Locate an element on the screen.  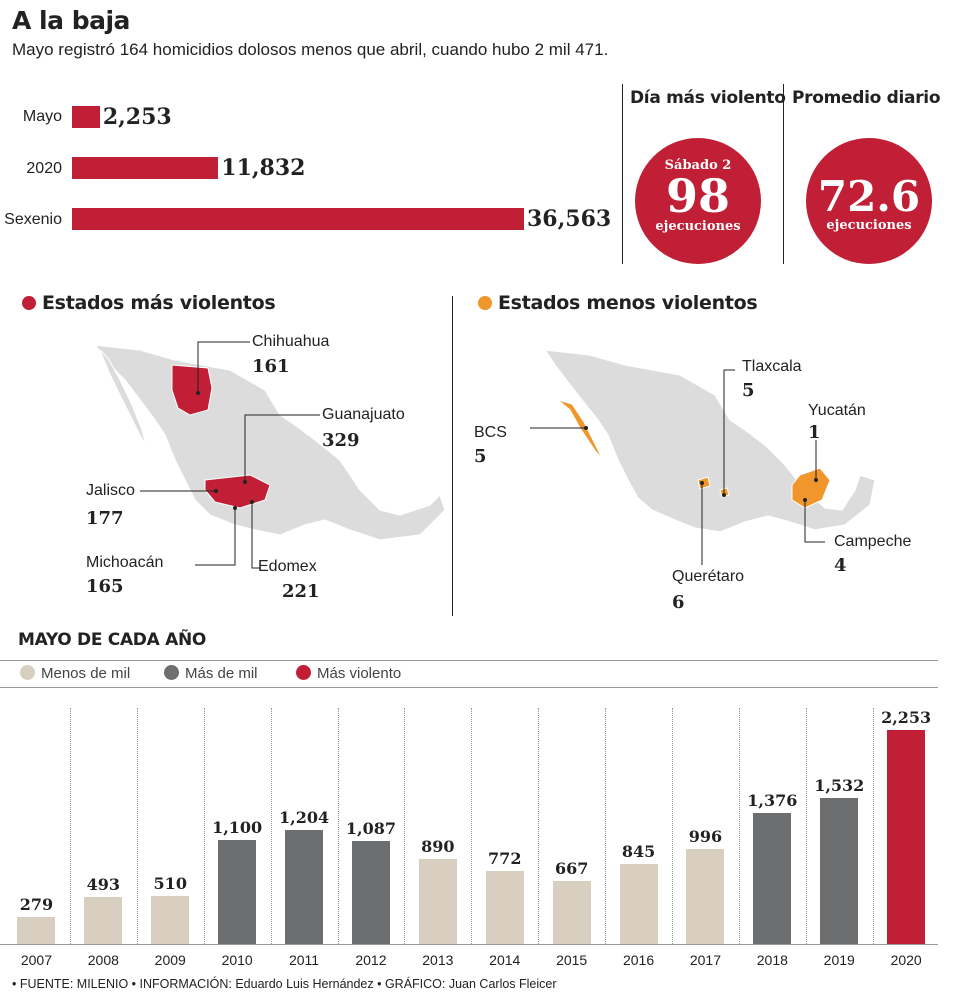
state-guanajuato-name: Guanajuato is located at coordinates (363, 414).